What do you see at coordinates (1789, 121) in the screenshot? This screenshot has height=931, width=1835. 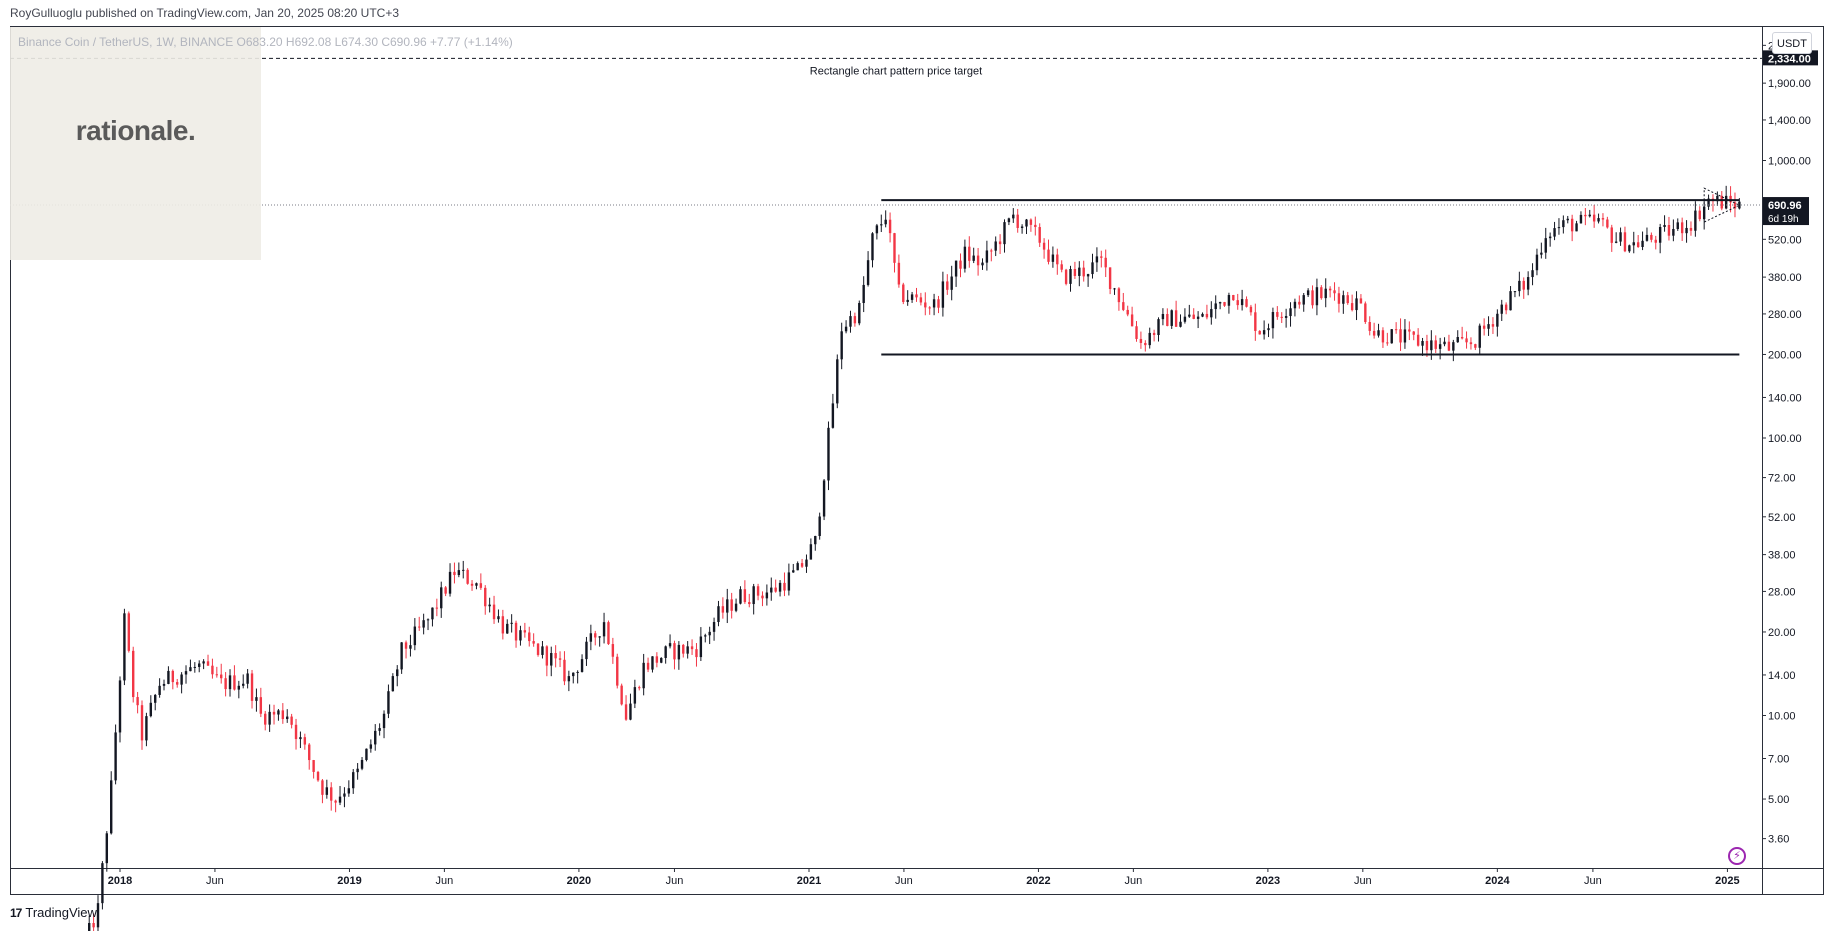 I see `price-tick-label: 1,400.00` at bounding box center [1789, 121].